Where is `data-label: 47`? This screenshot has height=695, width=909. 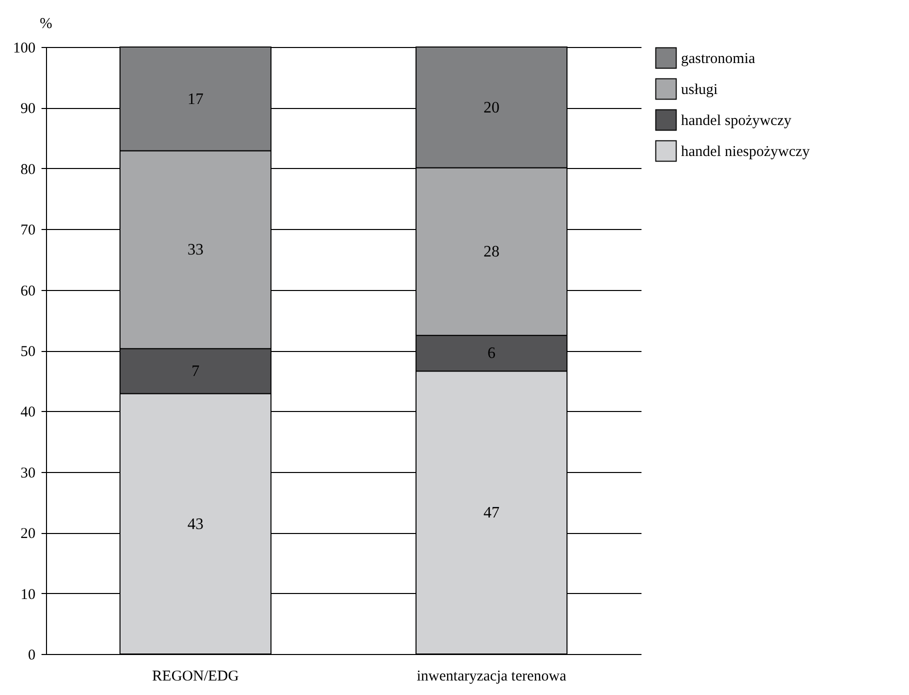
data-label: 47 is located at coordinates (492, 513).